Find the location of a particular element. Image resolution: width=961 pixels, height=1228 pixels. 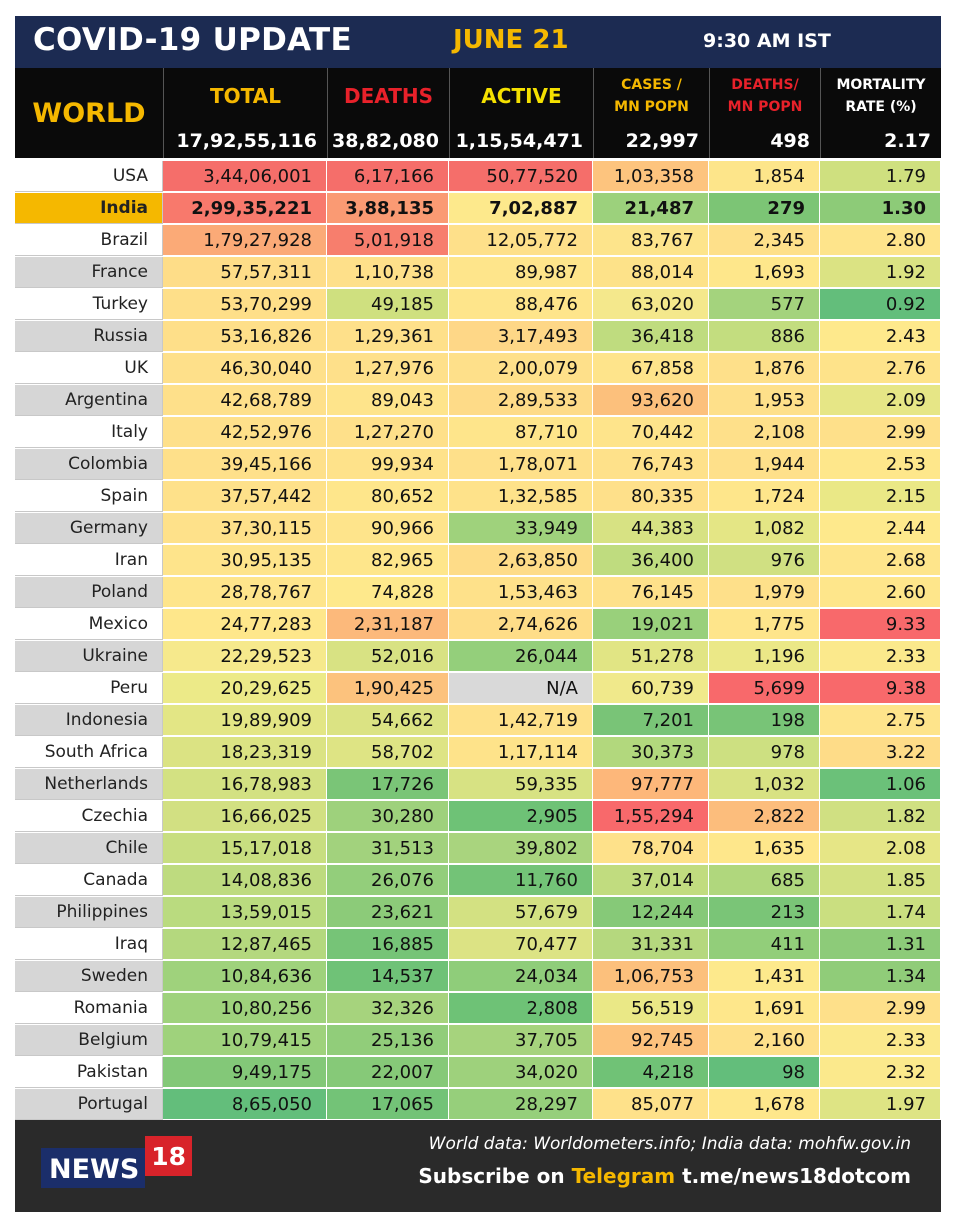

country-name: Peru is located at coordinates (89, 688).